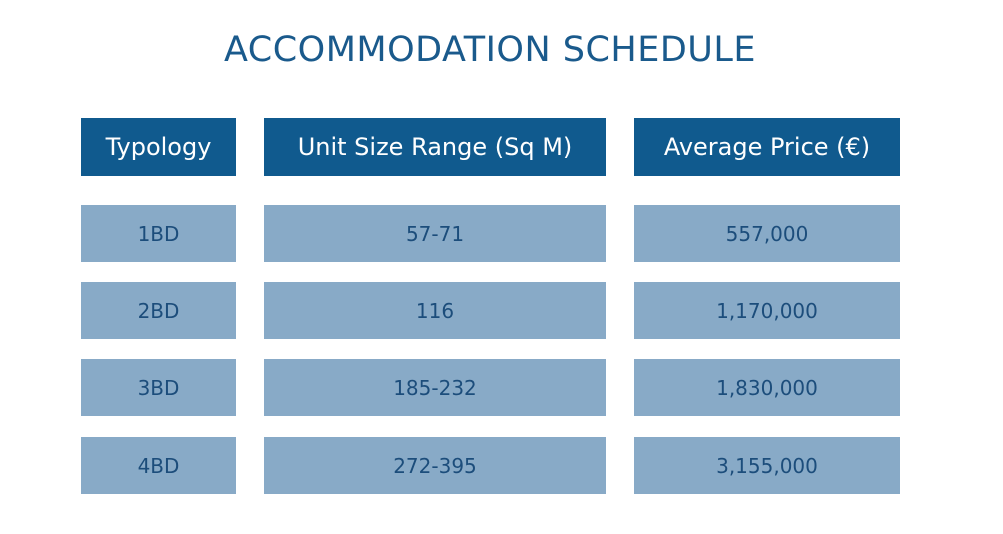 The image size is (1003, 534). What do you see at coordinates (435, 387) in the screenshot?
I see `table-cell: 185-232` at bounding box center [435, 387].